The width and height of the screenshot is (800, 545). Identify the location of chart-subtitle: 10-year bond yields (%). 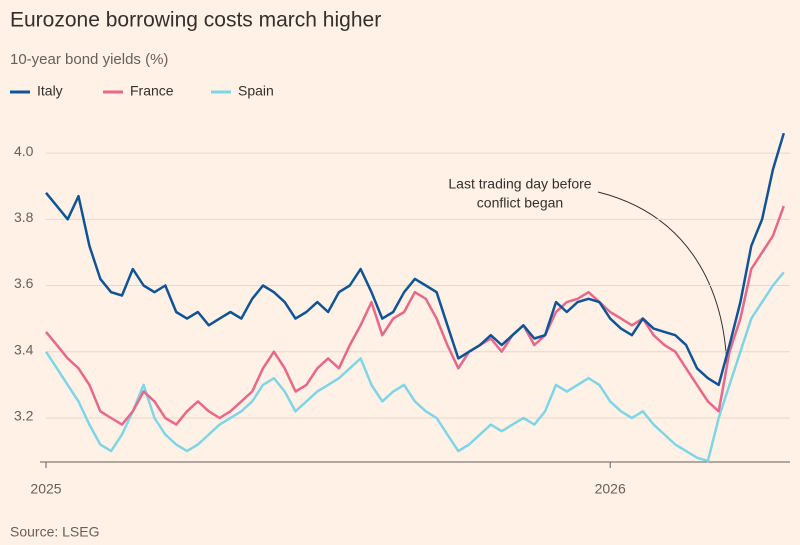
(89, 59).